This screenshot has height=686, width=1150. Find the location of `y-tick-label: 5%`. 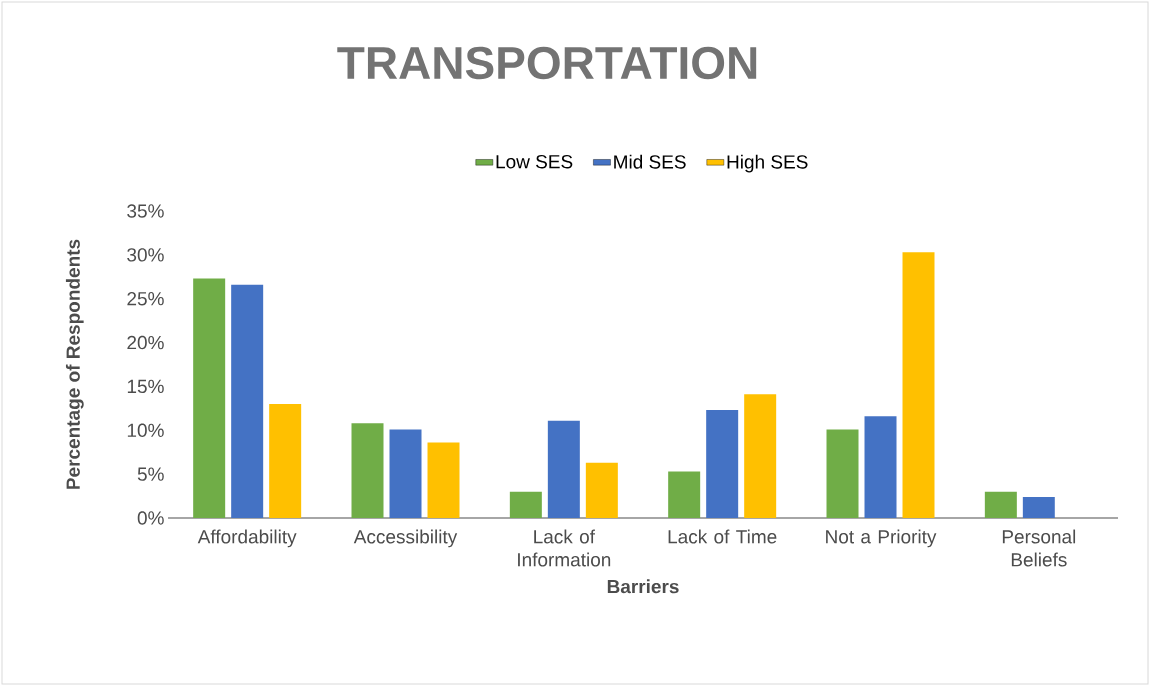

y-tick-label: 5% is located at coordinates (150, 474).